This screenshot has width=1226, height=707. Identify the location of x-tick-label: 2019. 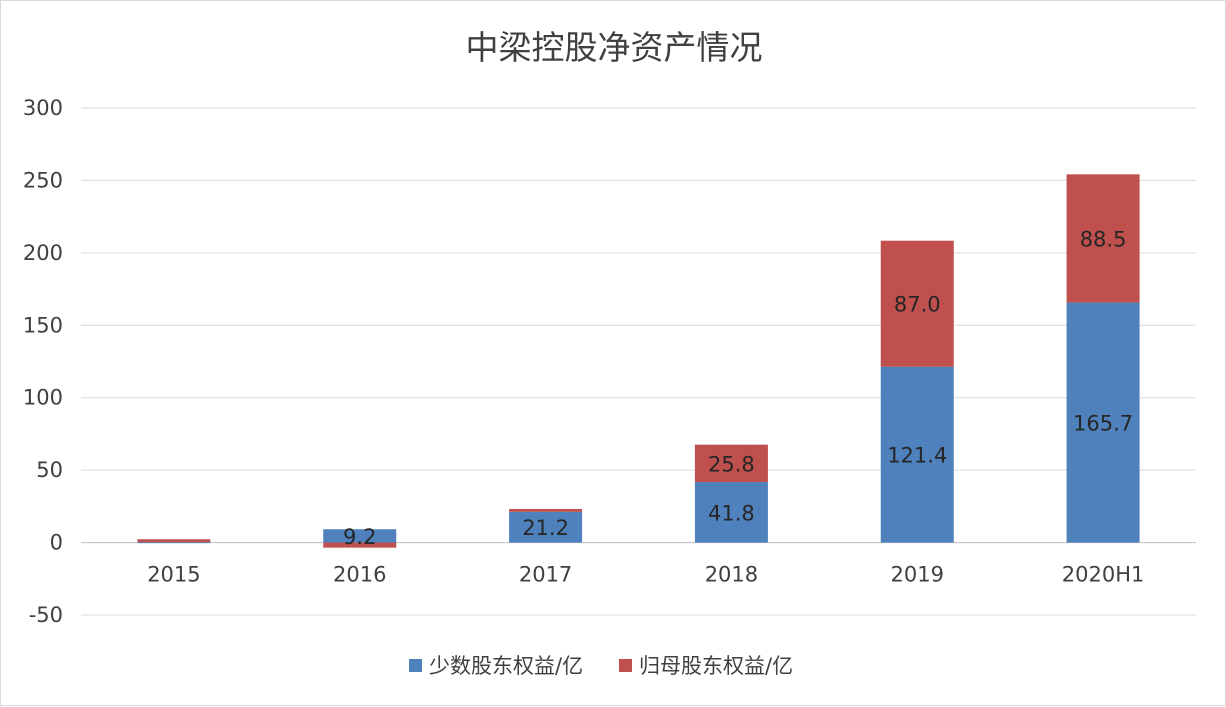
(917, 575).